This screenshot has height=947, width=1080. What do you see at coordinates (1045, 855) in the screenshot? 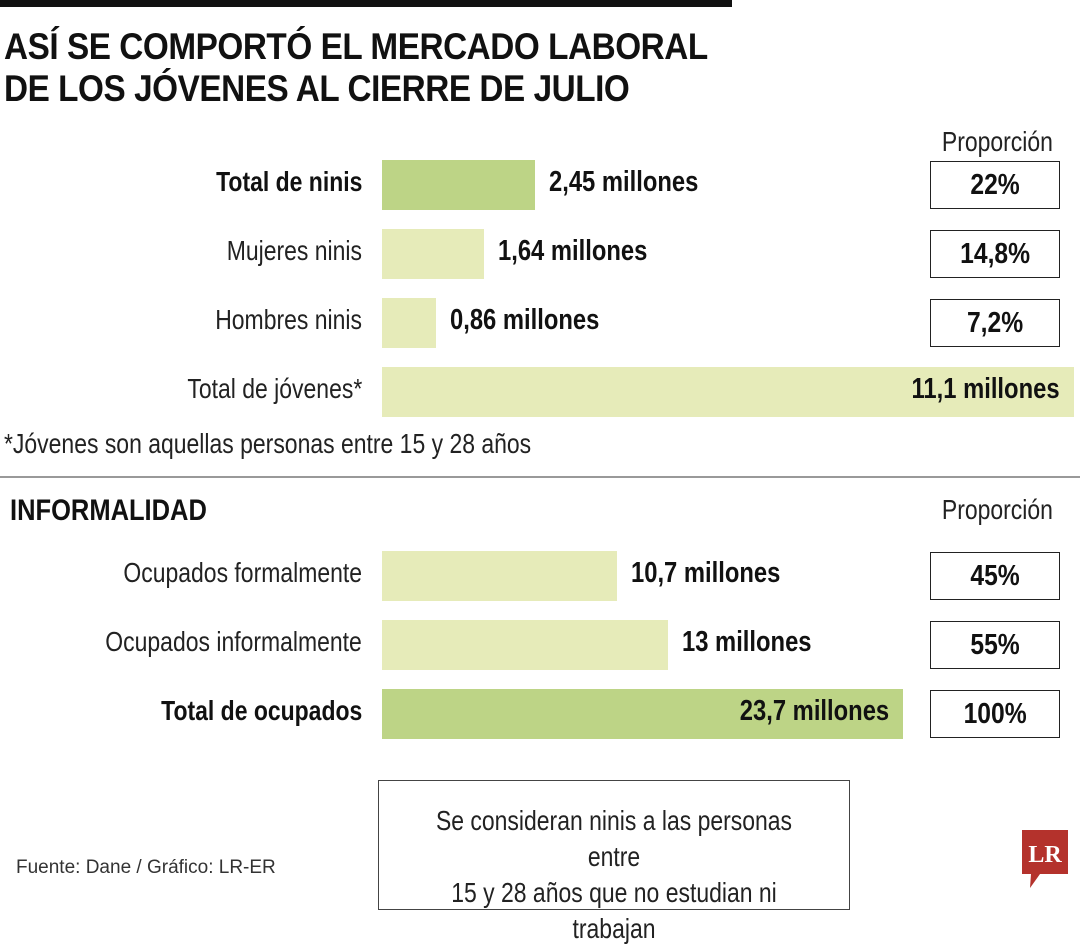
I see `logo-text: LR` at bounding box center [1045, 855].